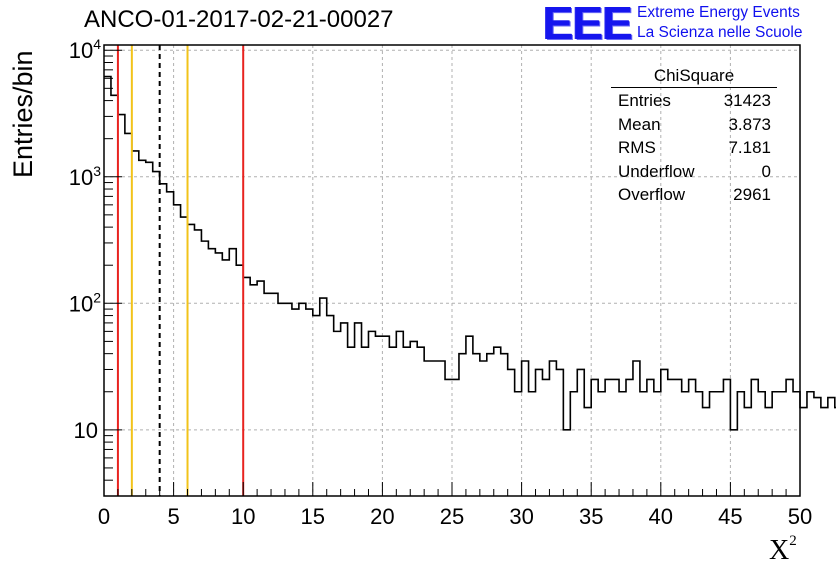  Describe the element at coordinates (173, 516) in the screenshot. I see `x-tick-label: 5` at that location.